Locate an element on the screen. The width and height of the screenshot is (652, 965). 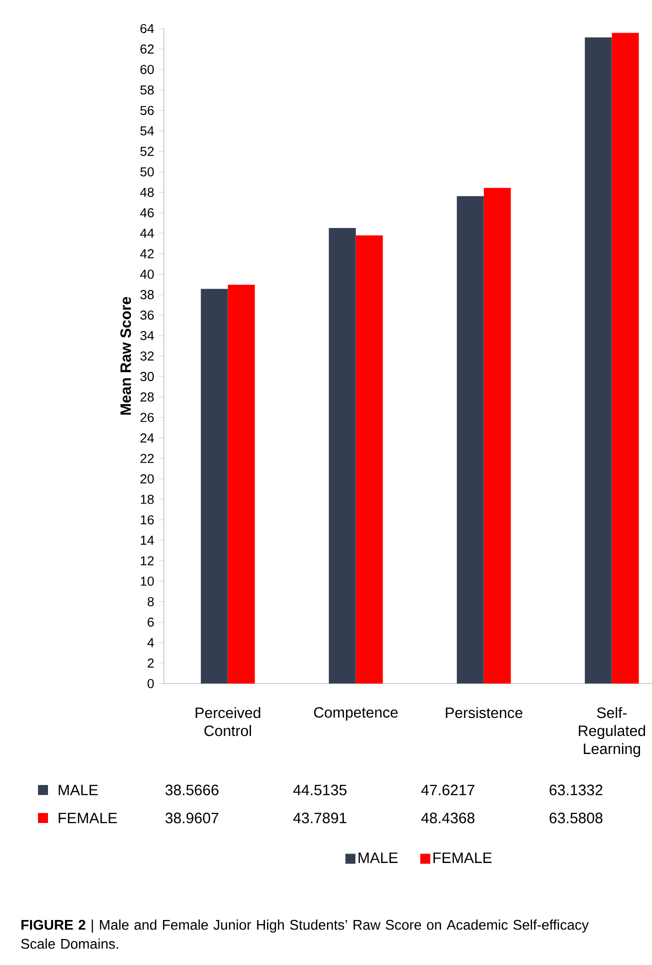
y-tick-label: 0 is located at coordinates (151, 683).